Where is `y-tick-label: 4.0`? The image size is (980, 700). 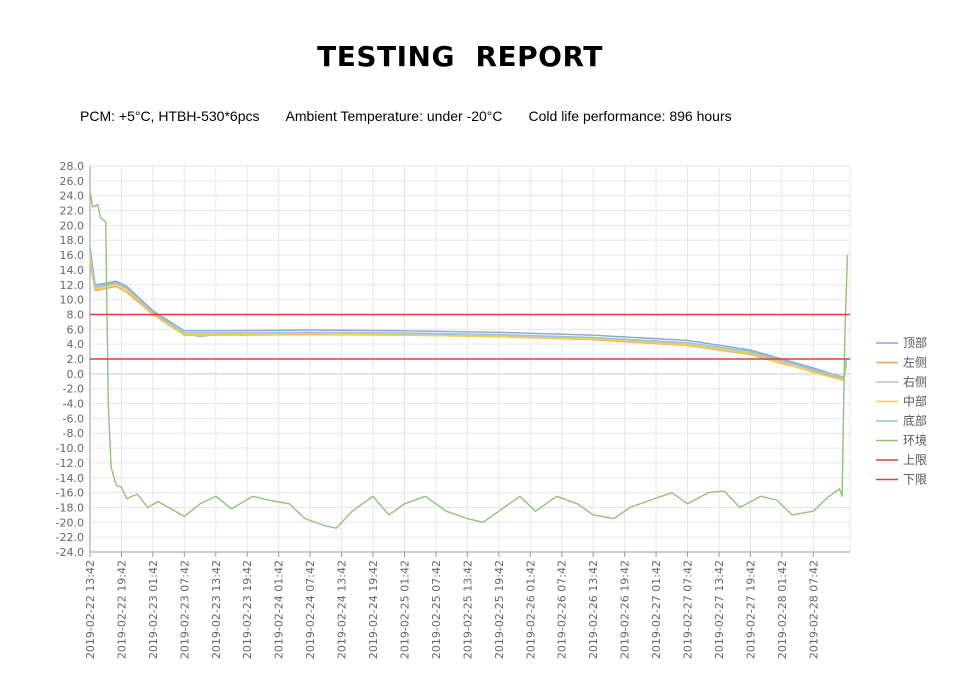 y-tick-label: 4.0 is located at coordinates (76, 344).